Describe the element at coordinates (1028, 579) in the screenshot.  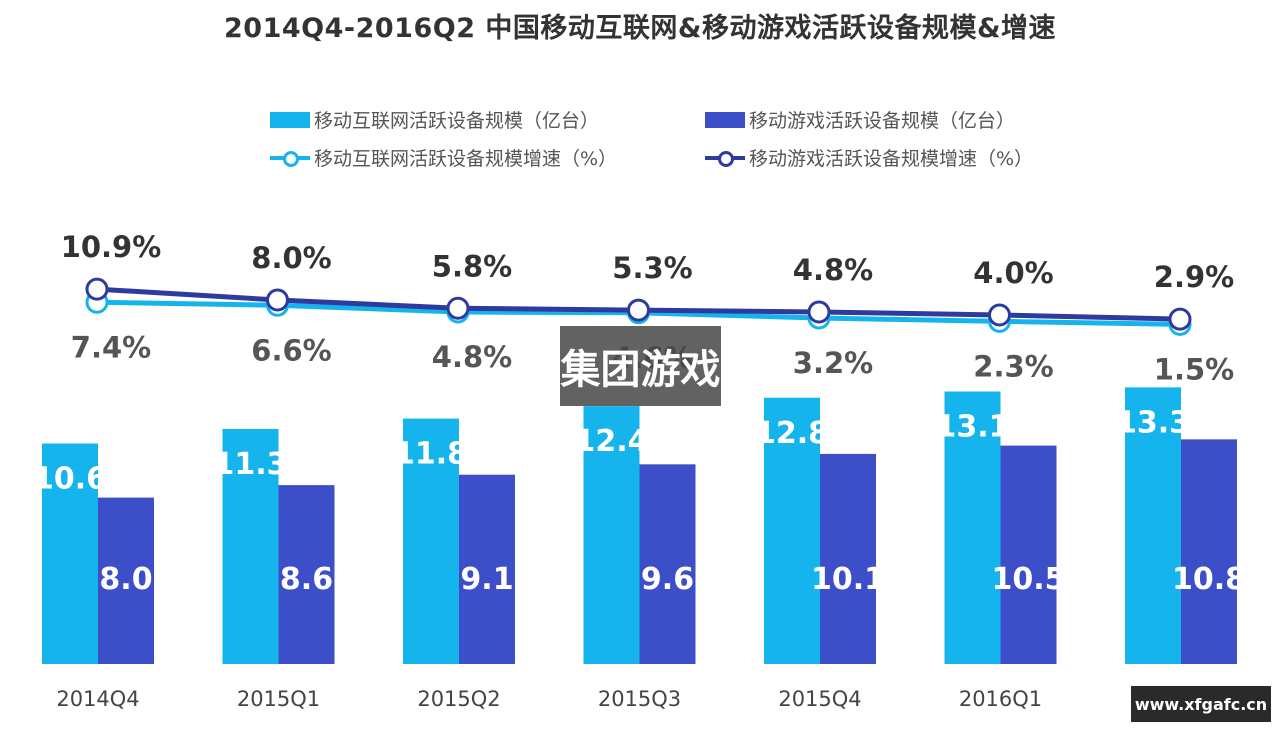
I see `bar-label-2-2016Q1: 10.5` at that location.